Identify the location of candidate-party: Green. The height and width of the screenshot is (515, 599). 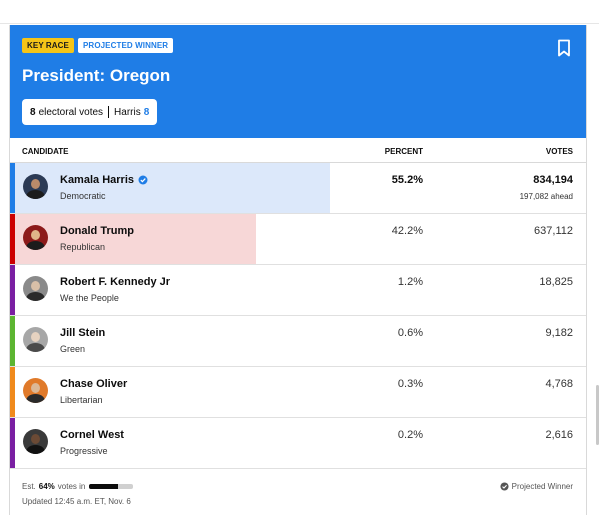
(73, 349).